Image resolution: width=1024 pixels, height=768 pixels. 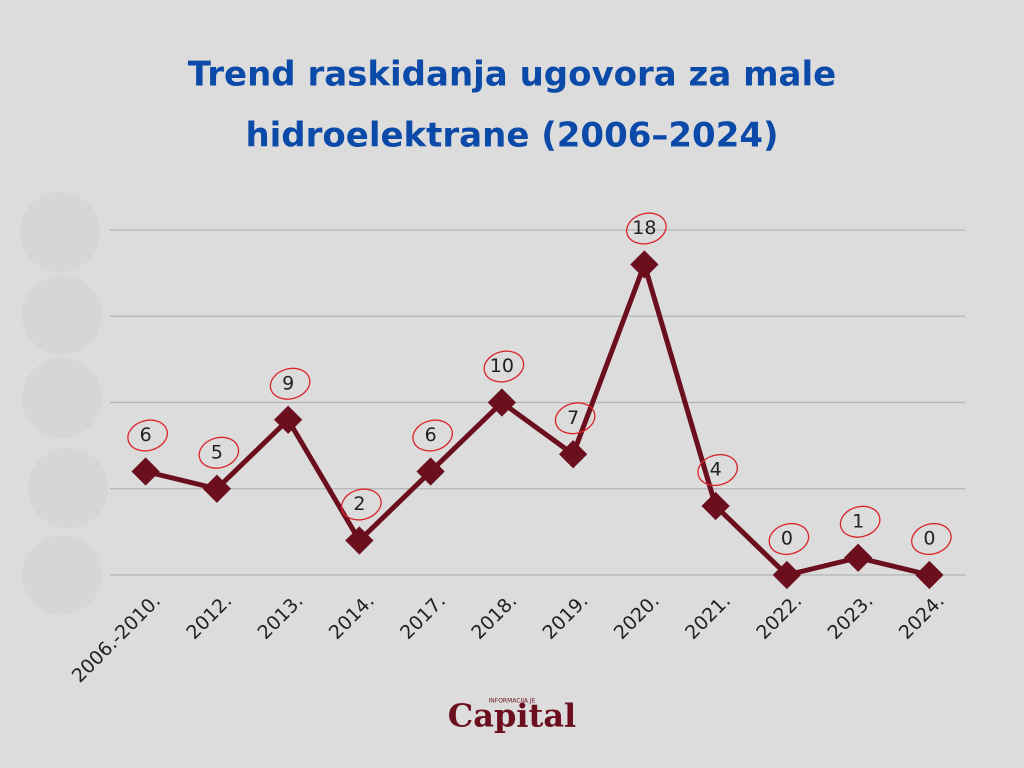 I want to click on decoration, so click(x=64, y=403).